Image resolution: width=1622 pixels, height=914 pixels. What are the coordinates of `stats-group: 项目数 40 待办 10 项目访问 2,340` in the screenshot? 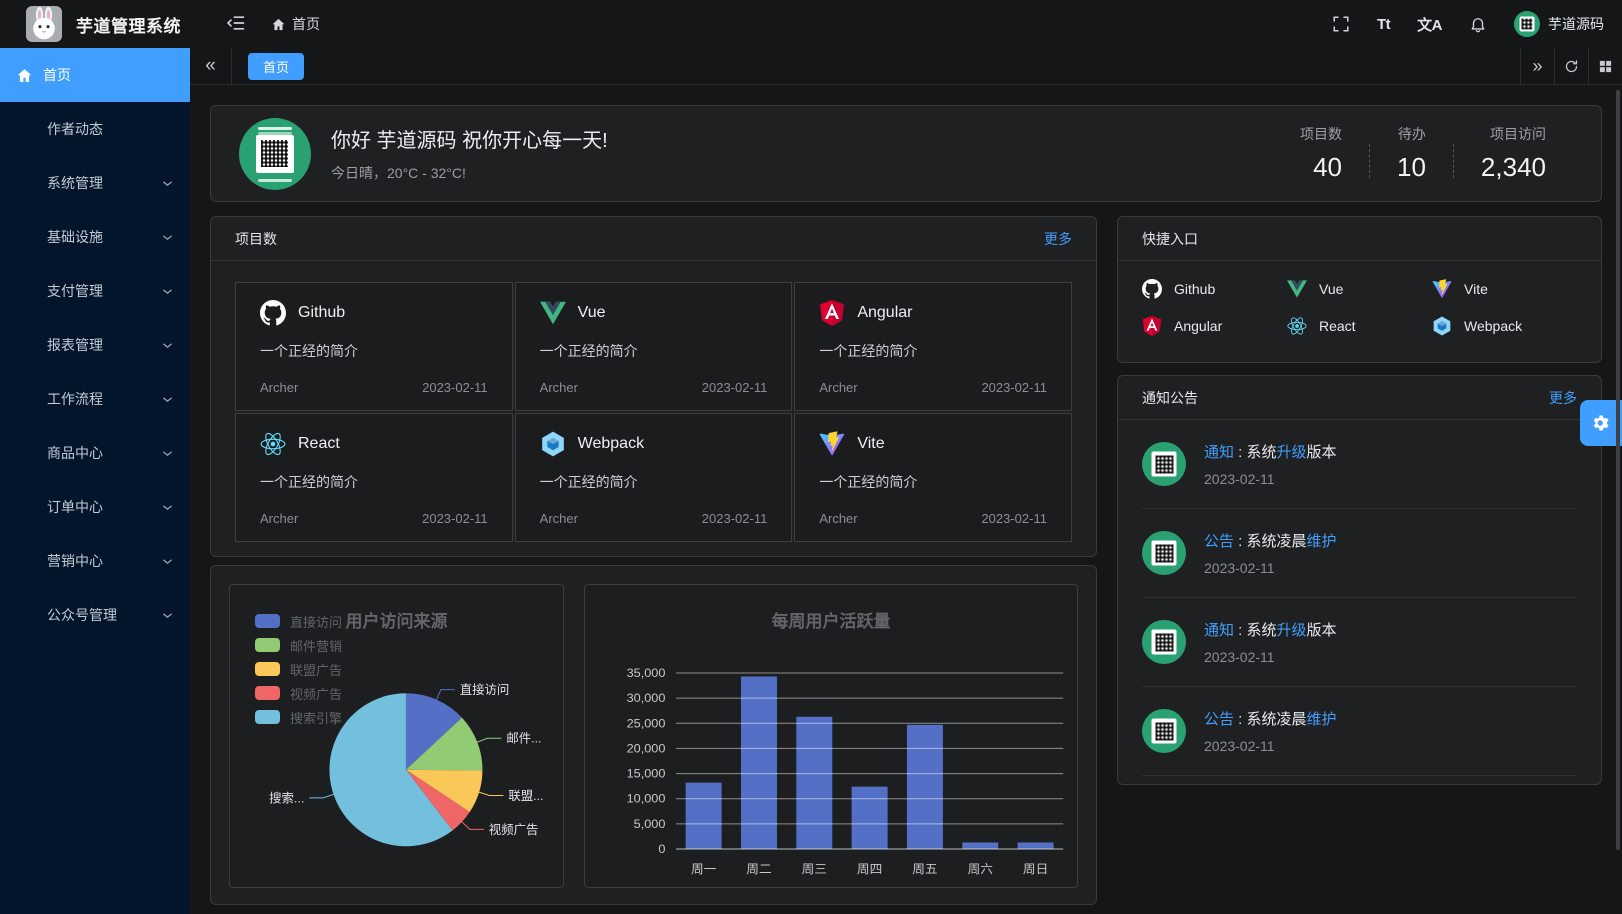 It's located at (1423, 153).